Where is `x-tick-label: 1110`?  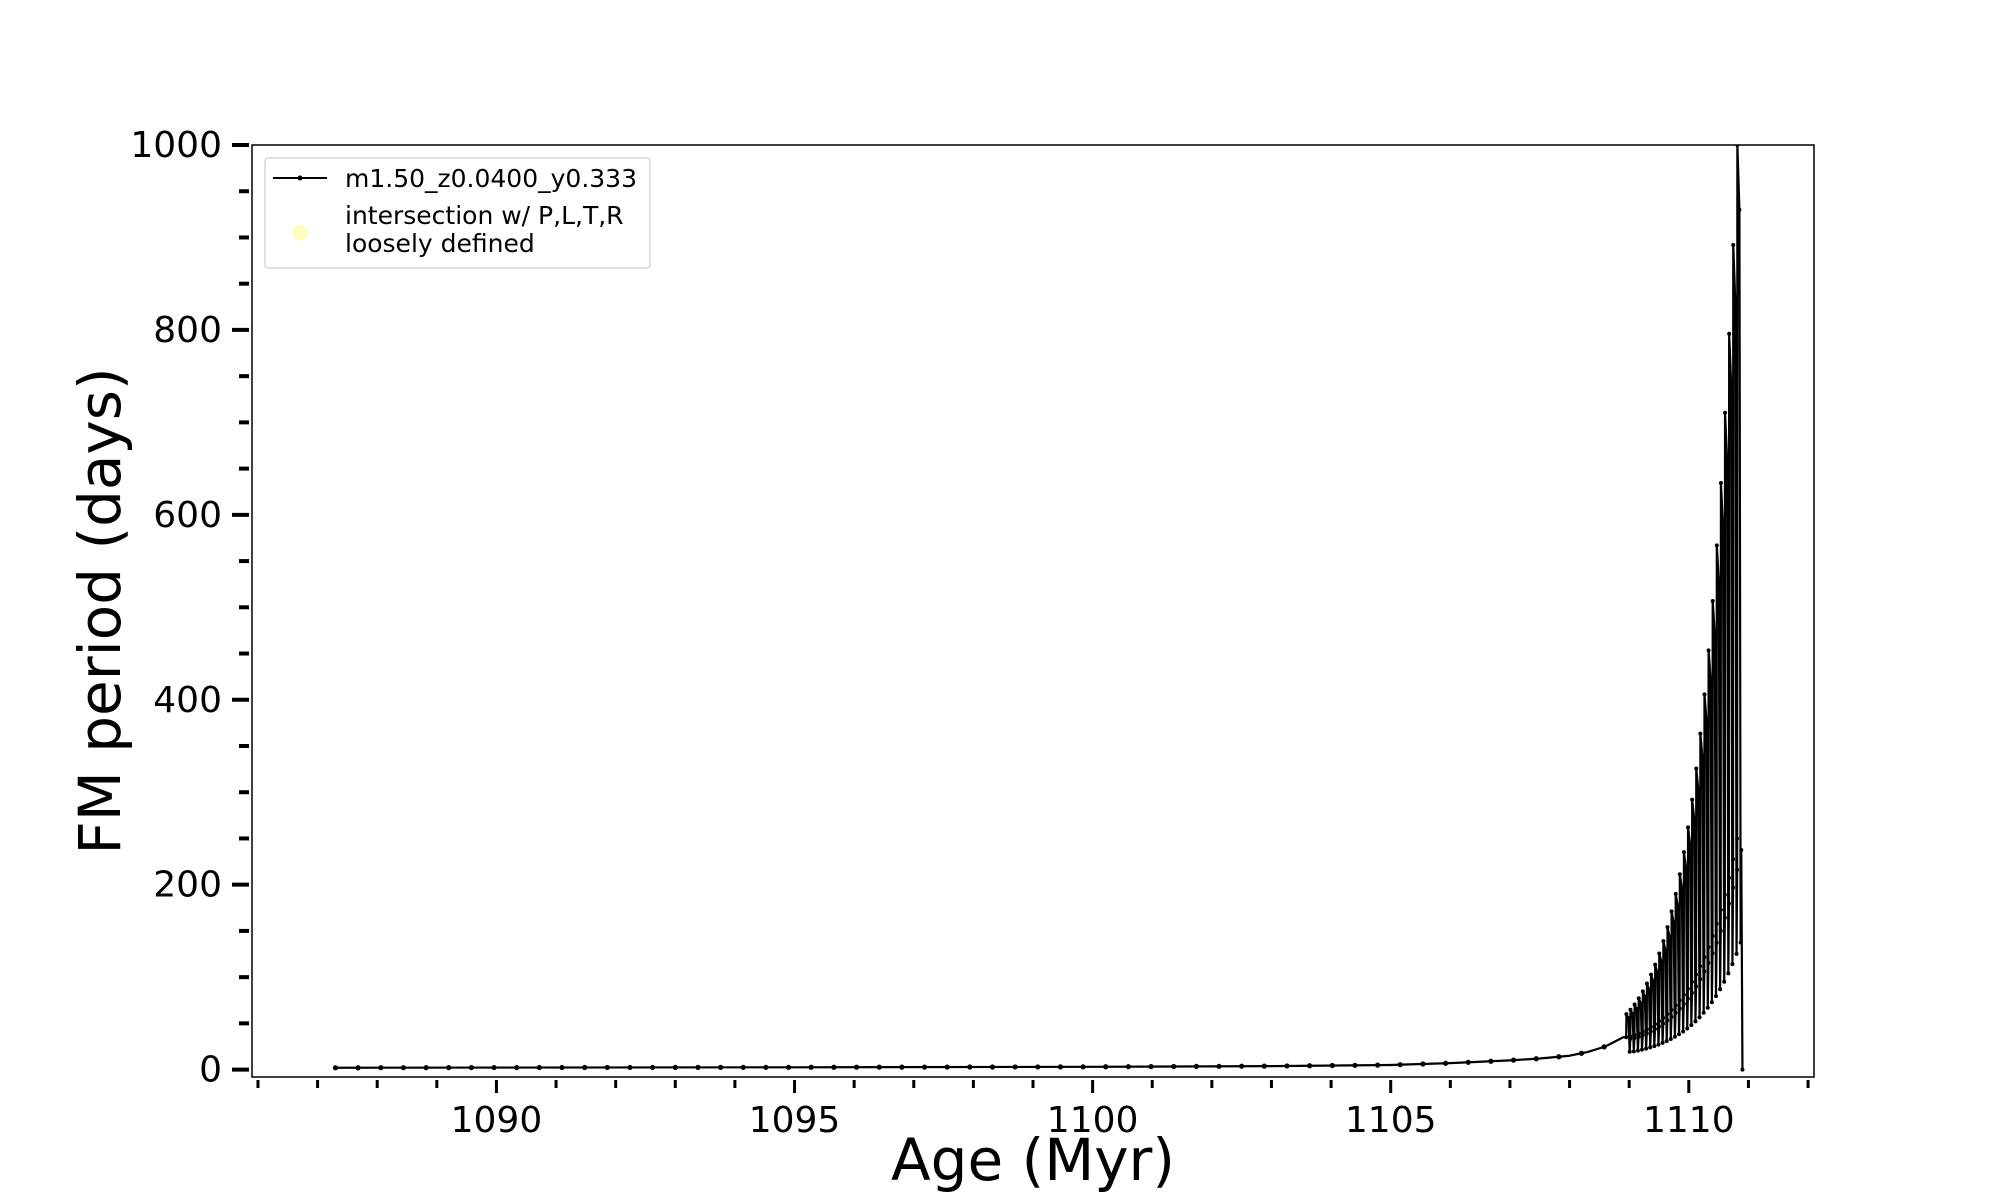
x-tick-label: 1110 is located at coordinates (1689, 1120).